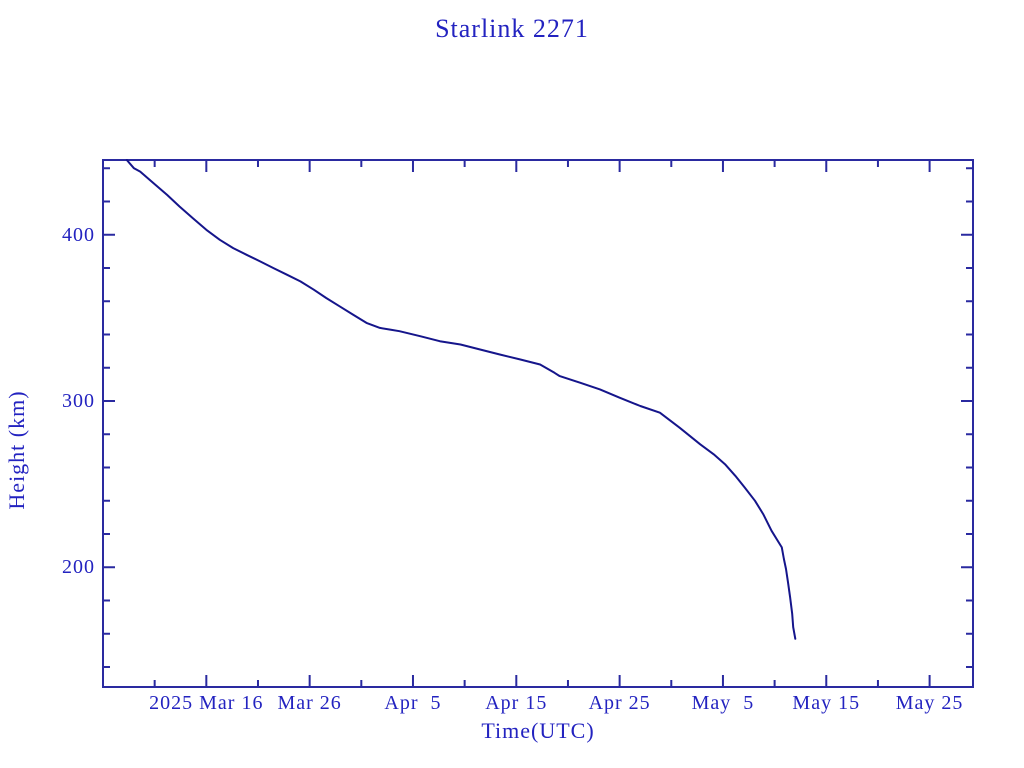  What do you see at coordinates (78, 234) in the screenshot?
I see `y-tick-label: 400` at bounding box center [78, 234].